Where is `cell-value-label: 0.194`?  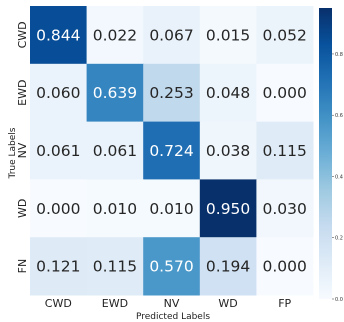 cell-value-label: 0.194 is located at coordinates (228, 267).